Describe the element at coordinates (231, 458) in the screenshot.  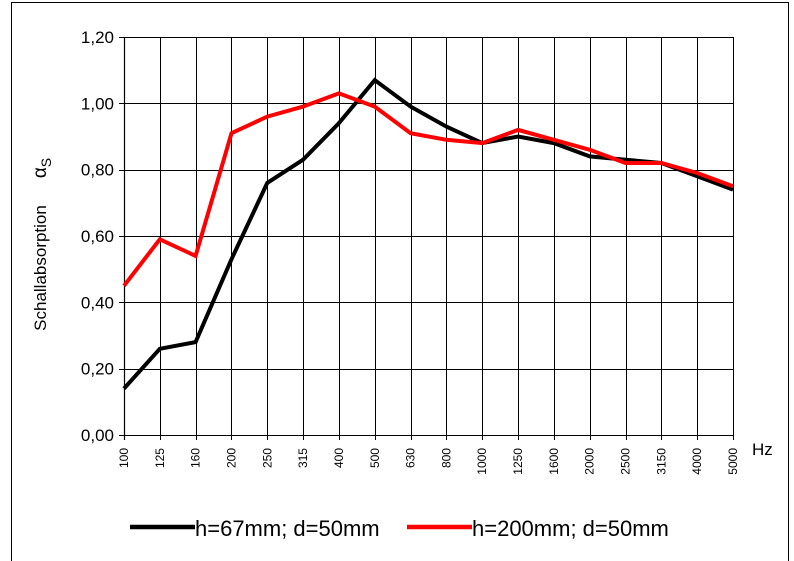
I see `x-tick-label: 200` at that location.